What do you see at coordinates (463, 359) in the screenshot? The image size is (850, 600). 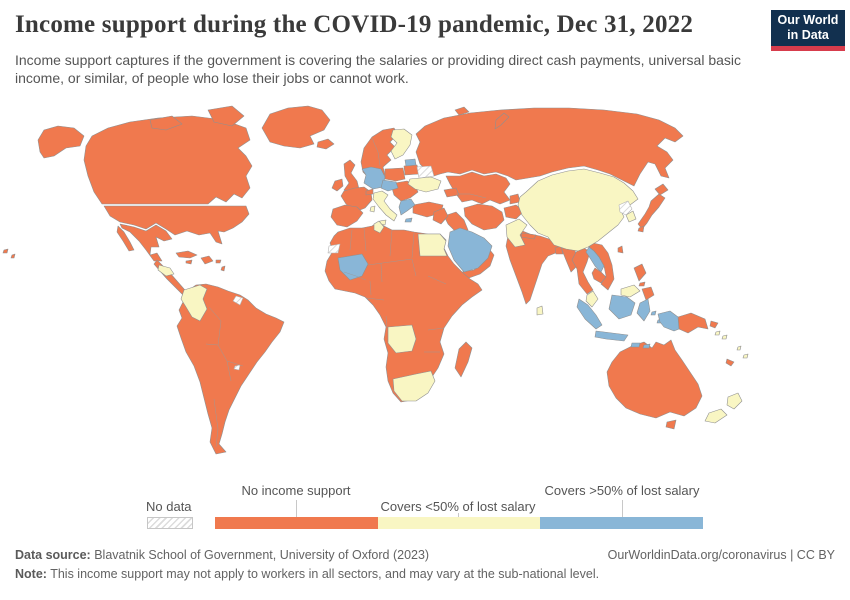 I see `country-madagascar` at bounding box center [463, 359].